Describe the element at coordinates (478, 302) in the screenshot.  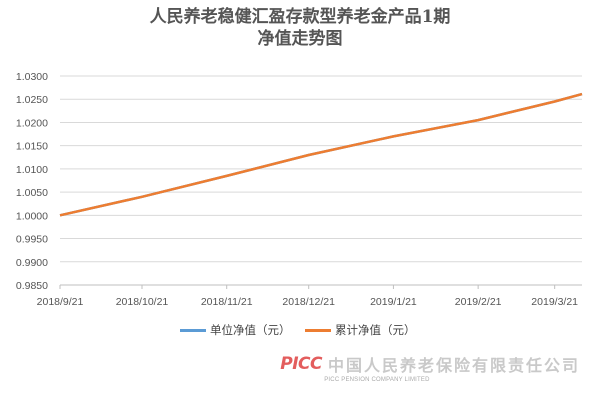
I see `x-tick-label: 2019/2/21` at that location.